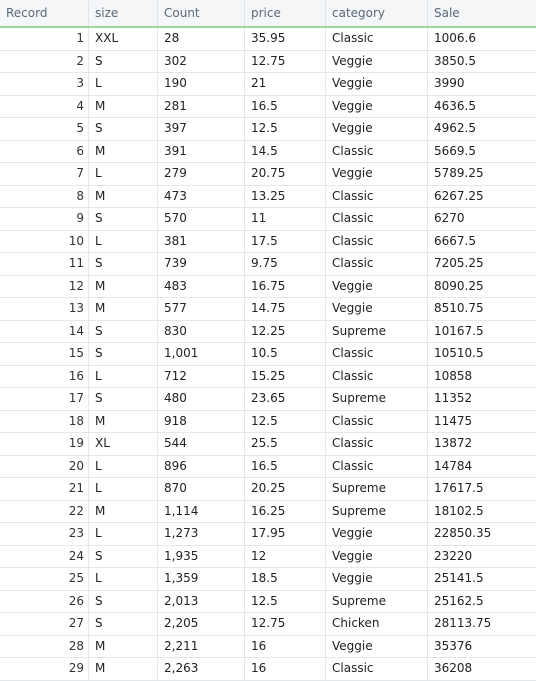  What do you see at coordinates (44, 13) in the screenshot?
I see `column-header-record: Record` at bounding box center [44, 13].